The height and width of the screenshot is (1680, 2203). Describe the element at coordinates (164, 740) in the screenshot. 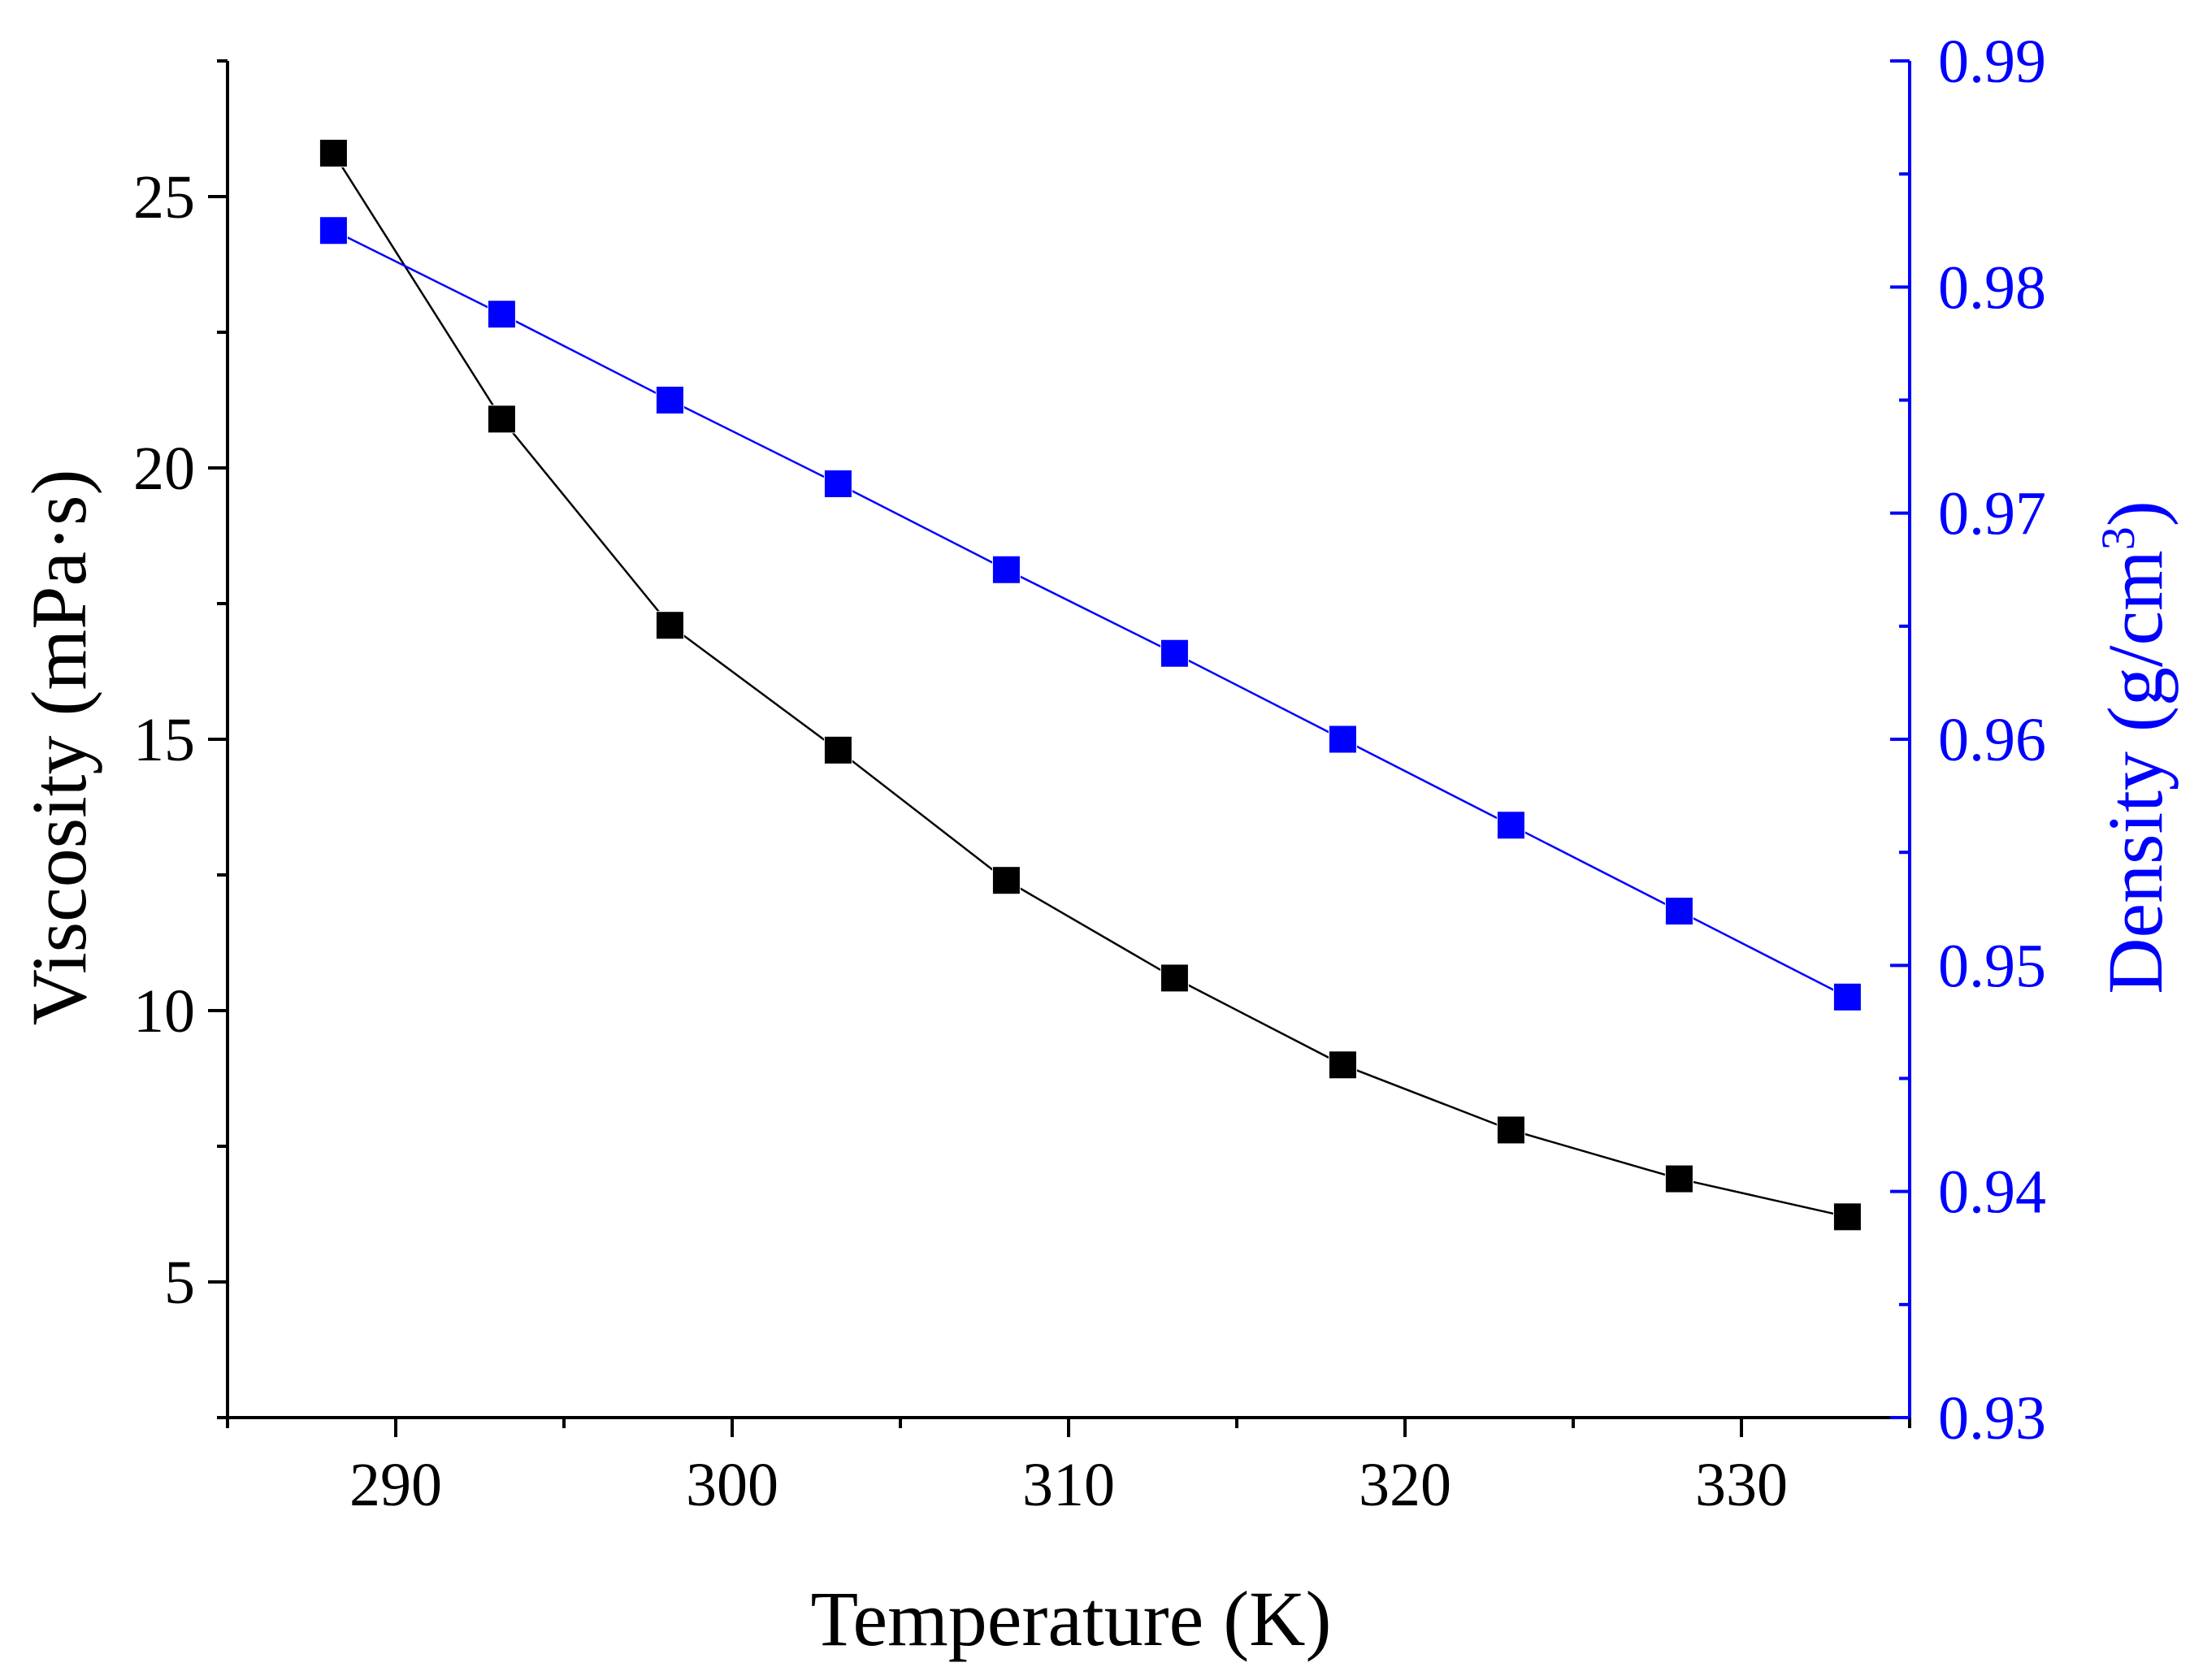

I see `y-tick-label: 15` at that location.